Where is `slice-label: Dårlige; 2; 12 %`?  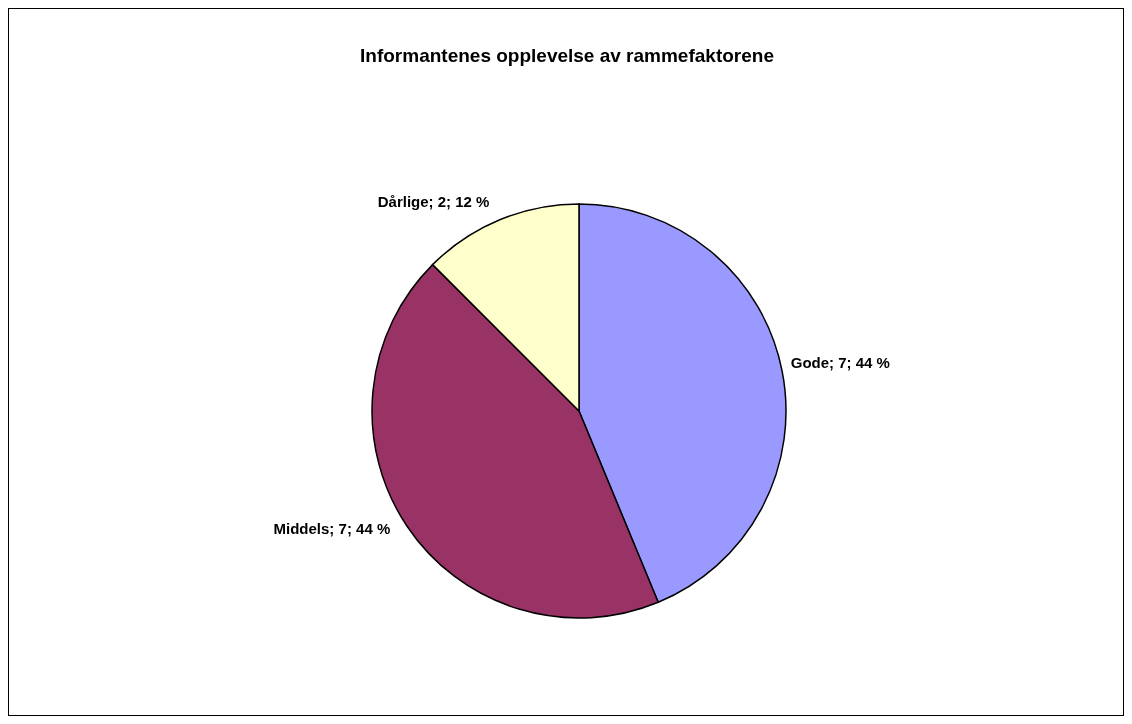
slice-label: Dårlige; 2; 12 % is located at coordinates (433, 202).